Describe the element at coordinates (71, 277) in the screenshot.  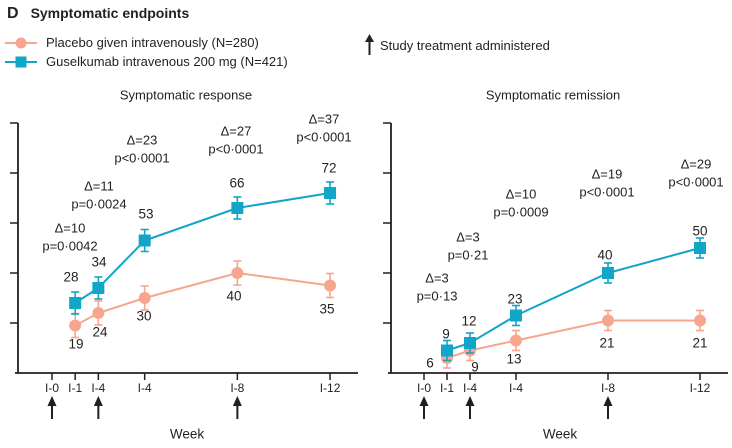
I see `value-label: 28` at that location.